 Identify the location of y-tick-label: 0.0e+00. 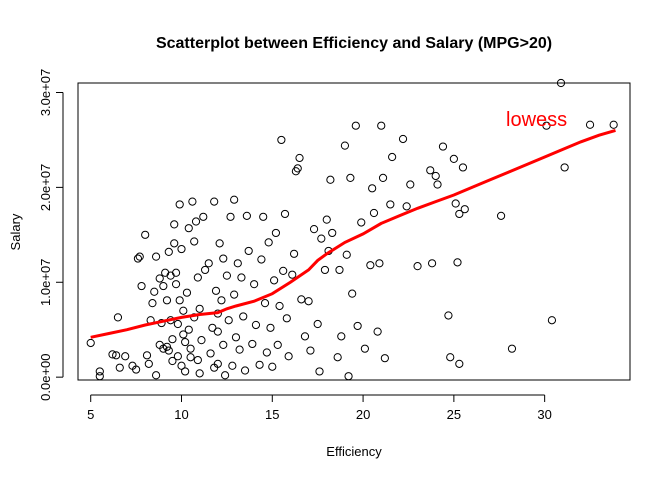
(45, 376).